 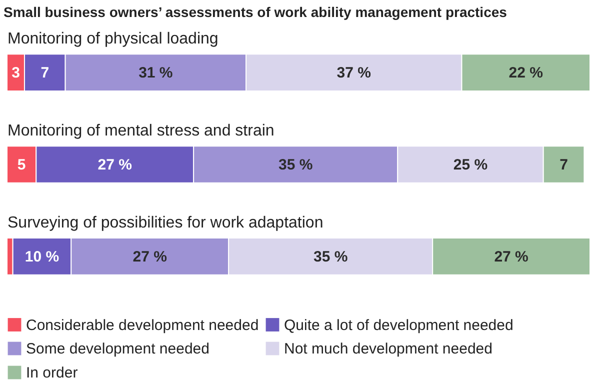 I want to click on data-label: 37 %, so click(x=353, y=73).